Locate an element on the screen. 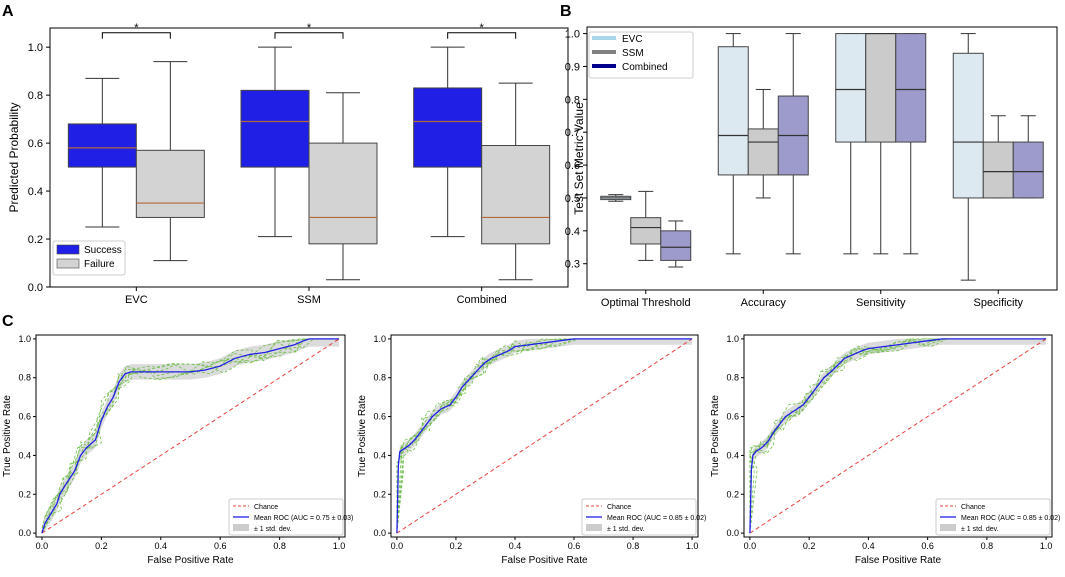  legend-label-ssm: SSM is located at coordinates (633, 53).